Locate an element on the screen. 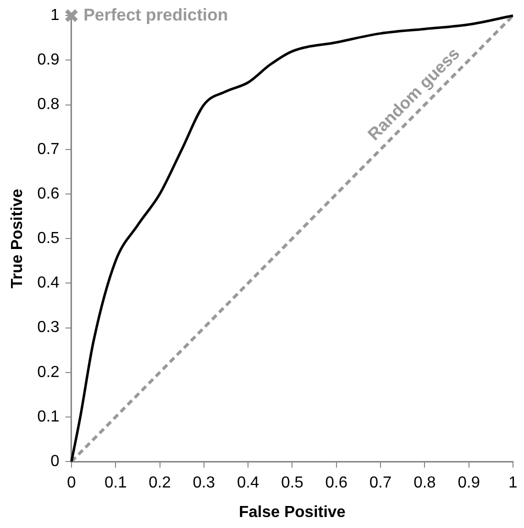 This screenshot has width=524, height=528. y-tick-label: 0.6 is located at coordinates (48, 193).